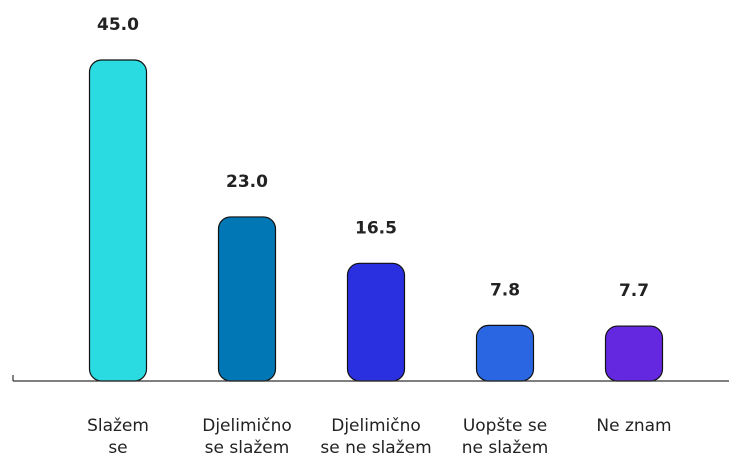  Describe the element at coordinates (634, 291) in the screenshot. I see `value-label: 7.7` at that location.